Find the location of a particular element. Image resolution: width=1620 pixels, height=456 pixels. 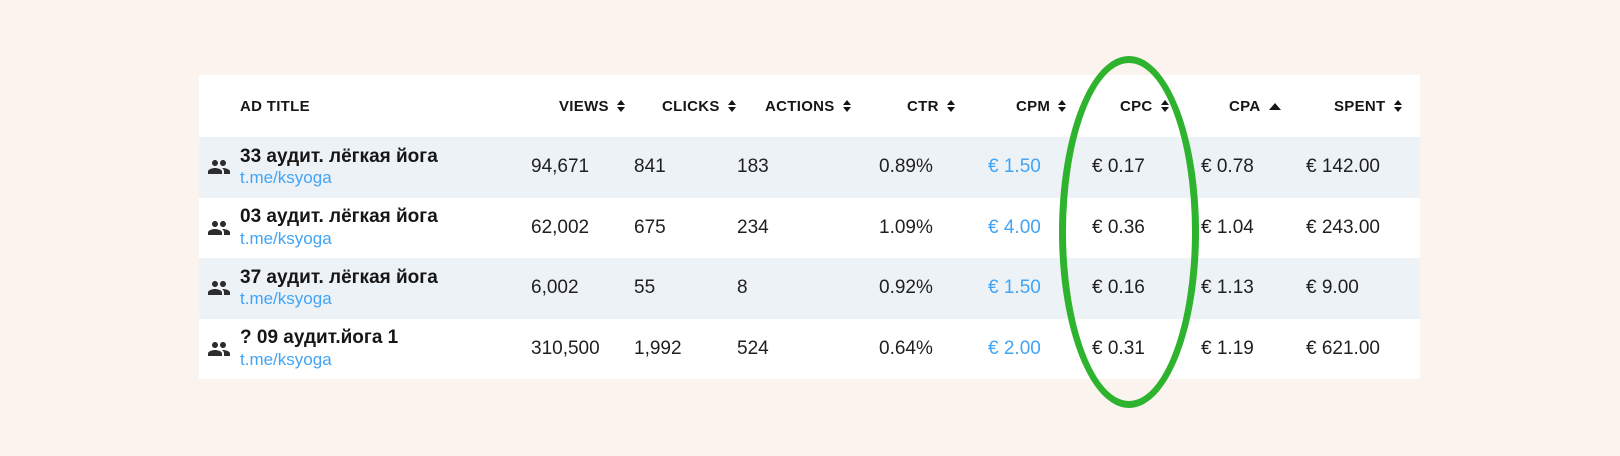

cpm-value: € 4.00 is located at coordinates (1014, 227).